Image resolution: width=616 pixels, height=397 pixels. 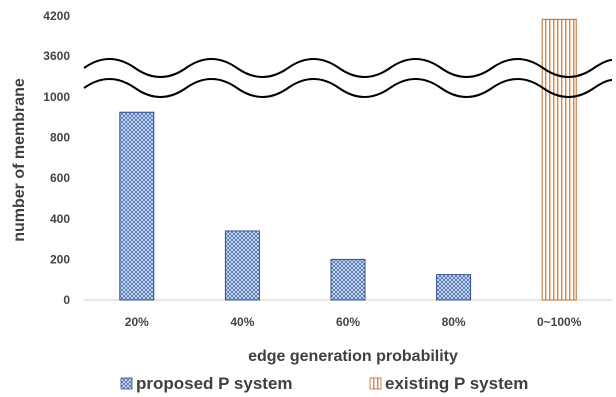 I want to click on legend: proposed P system existing P system, so click(x=324, y=383).